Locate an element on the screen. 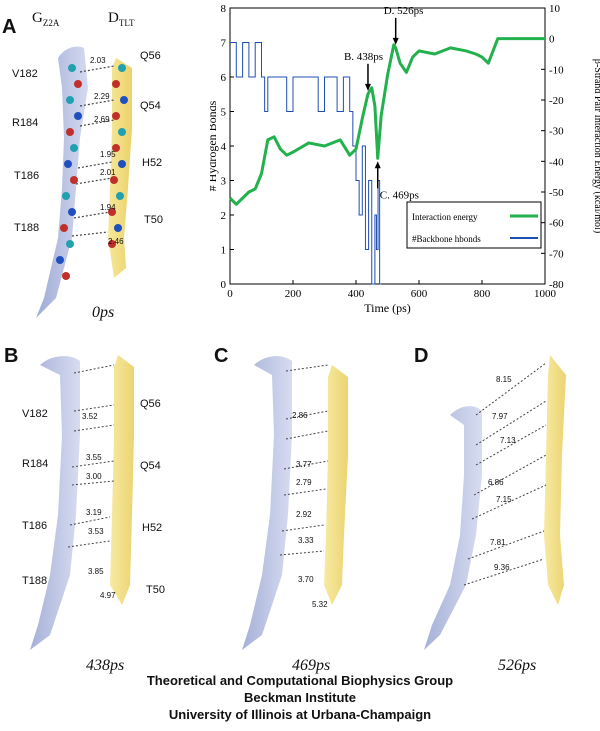  y-left-tick-label: 2 is located at coordinates (224, 216).